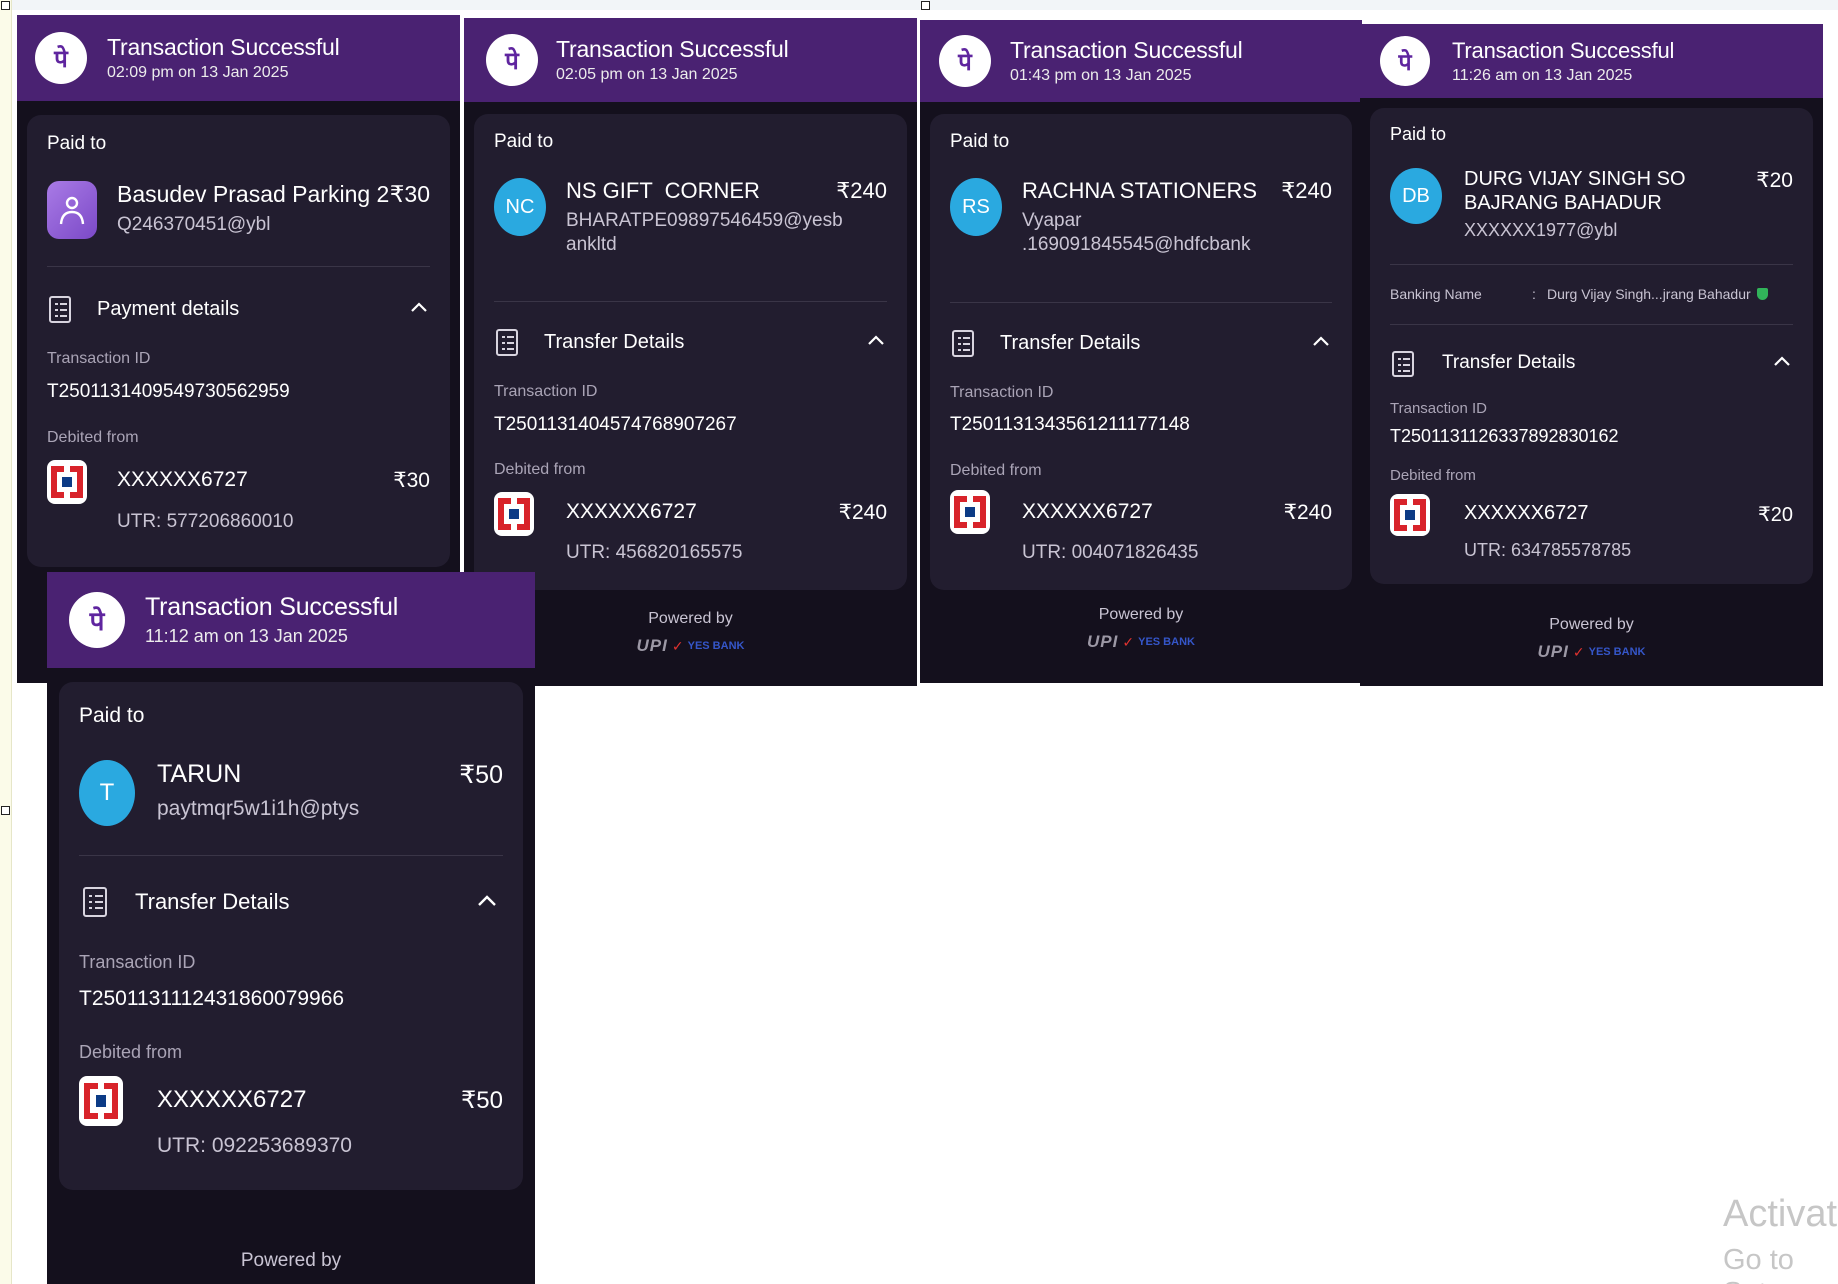 This screenshot has height=1284, width=1838. I want to click on transaction-time: 02:05 pm on 13 Jan 2025, so click(647, 74).